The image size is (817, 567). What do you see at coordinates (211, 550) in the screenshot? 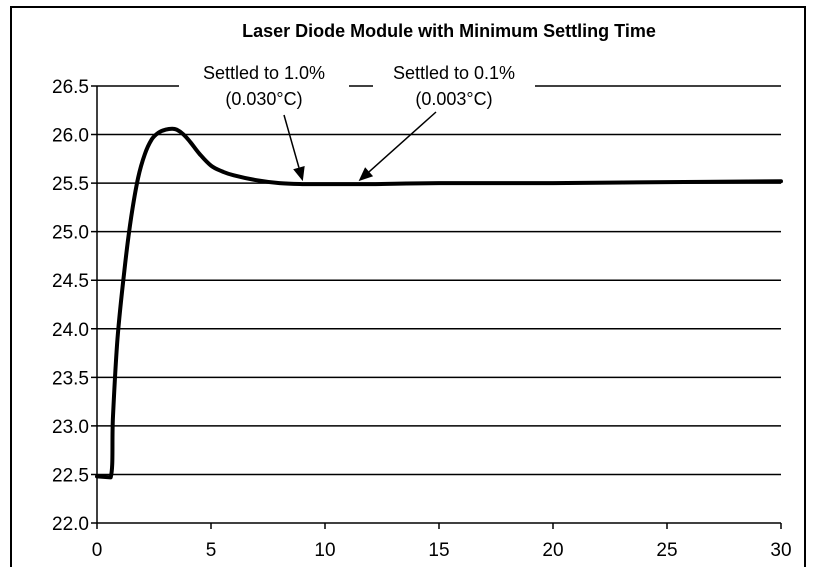
I see `x-tick-label-1: 5` at bounding box center [211, 550].